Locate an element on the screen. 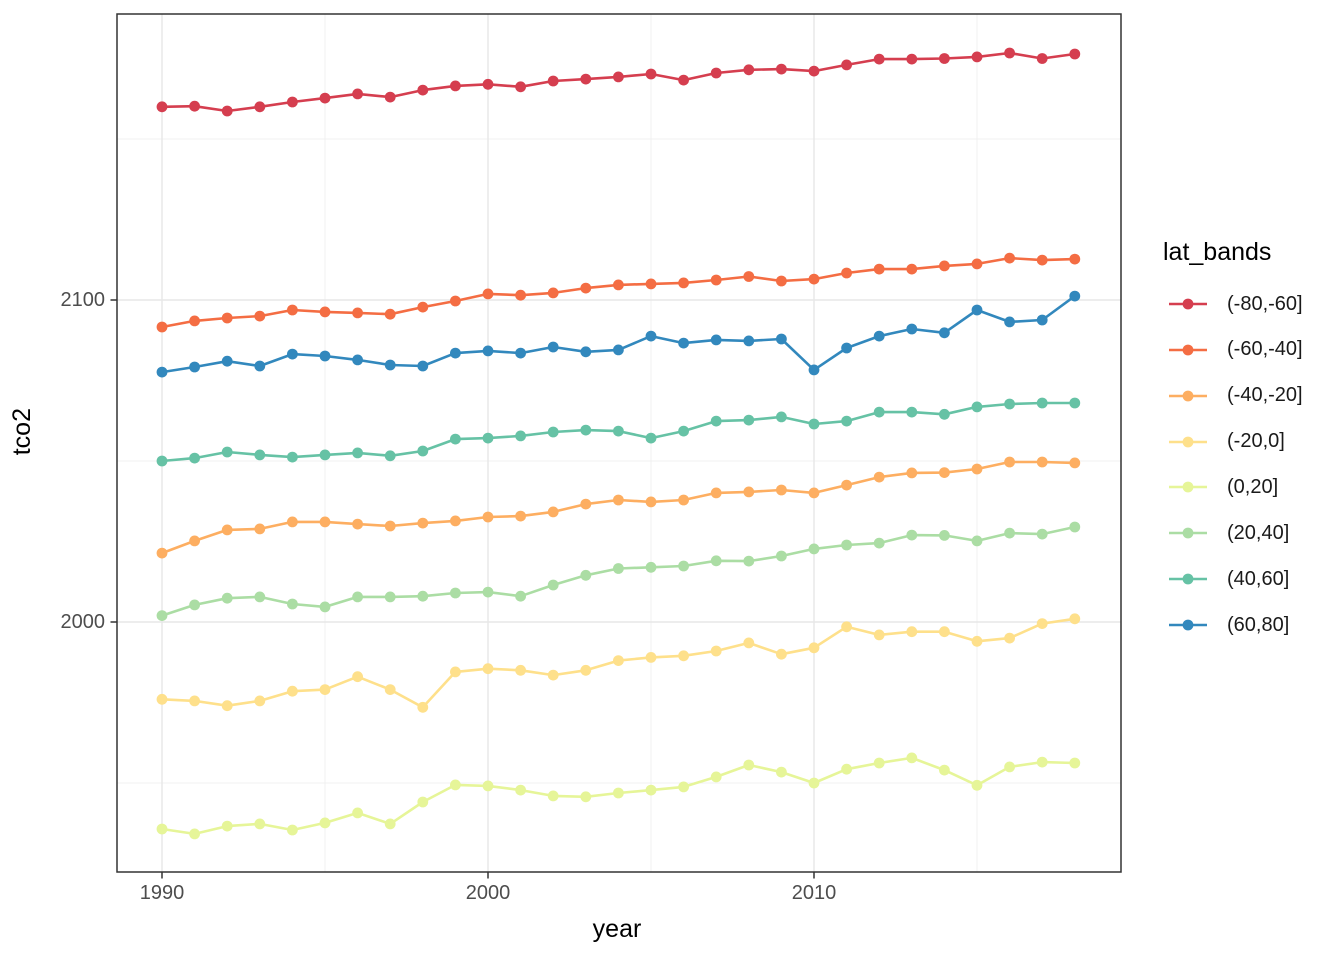 The height and width of the screenshot is (960, 1344). legend-label: (60,80] is located at coordinates (1258, 624).